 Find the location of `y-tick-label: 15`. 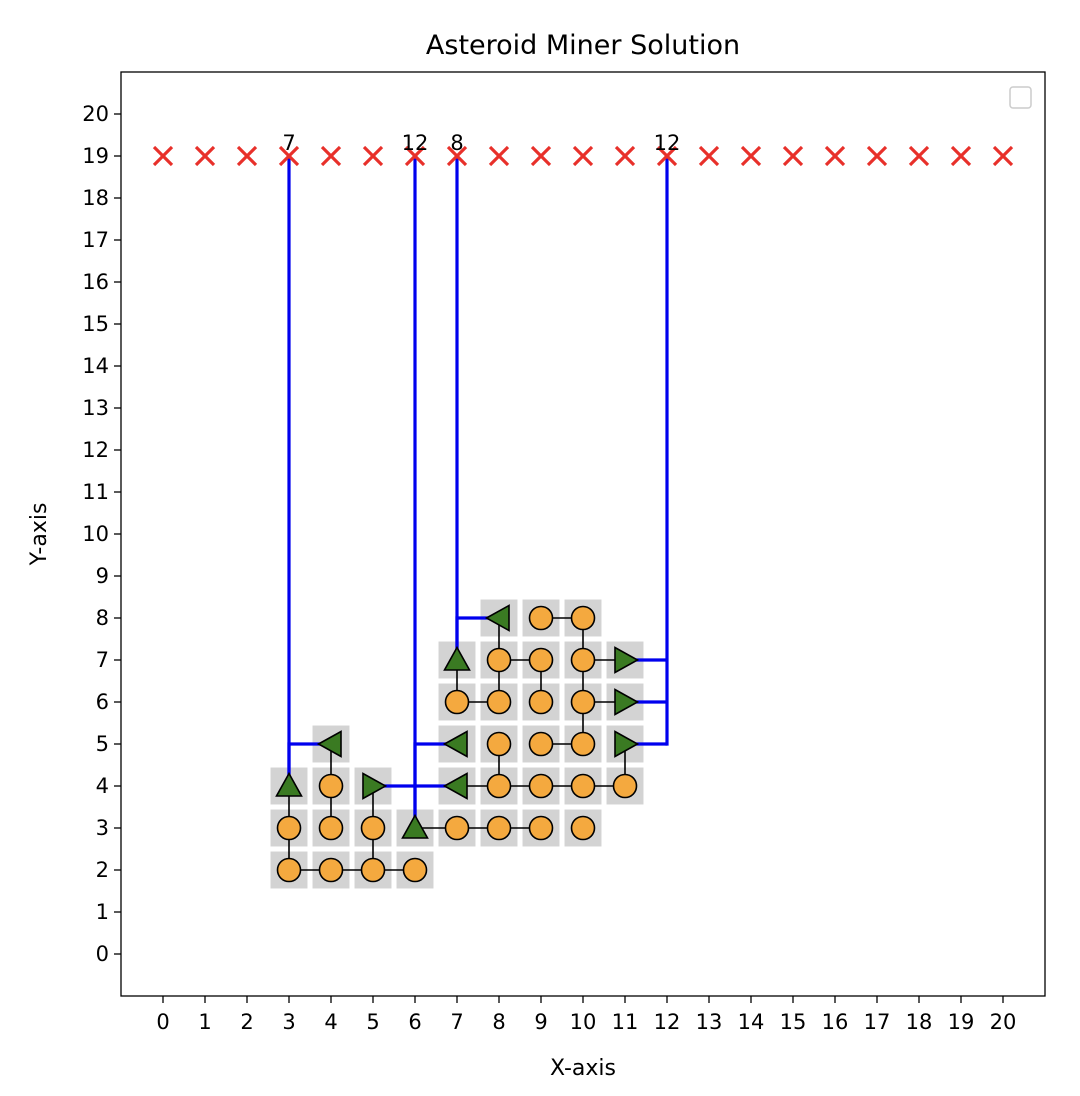

y-tick-label: 15 is located at coordinates (95, 324).